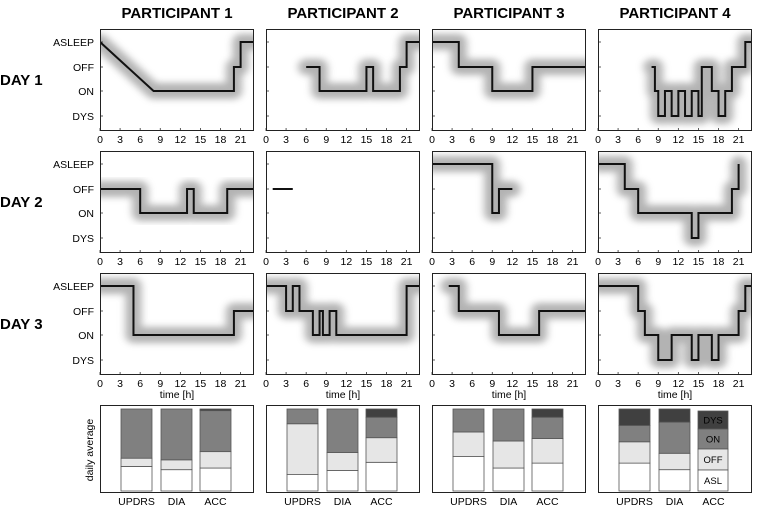 The width and height of the screenshot is (758, 510). Describe the element at coordinates (73, 287) in the screenshot. I see `y-tick-label: ASLEEP` at that location.